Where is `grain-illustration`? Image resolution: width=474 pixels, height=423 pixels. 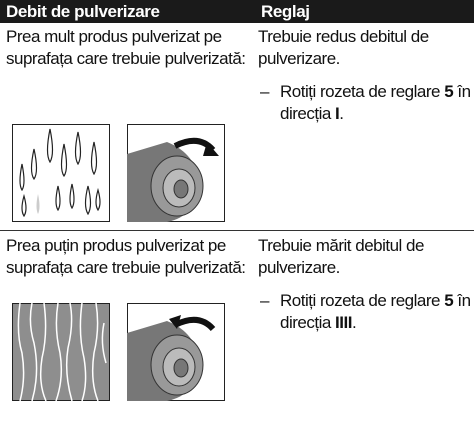
grain-illustration is located at coordinates (61, 352).